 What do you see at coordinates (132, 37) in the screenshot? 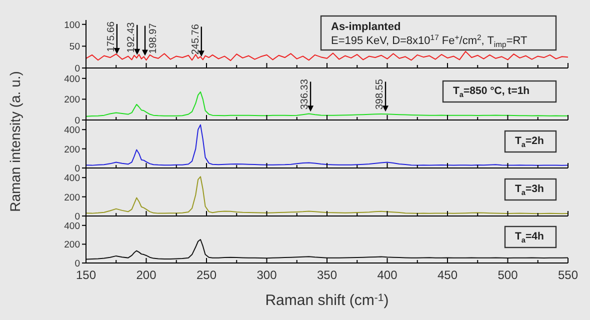
I see `annotation: 192.43` at bounding box center [132, 37].